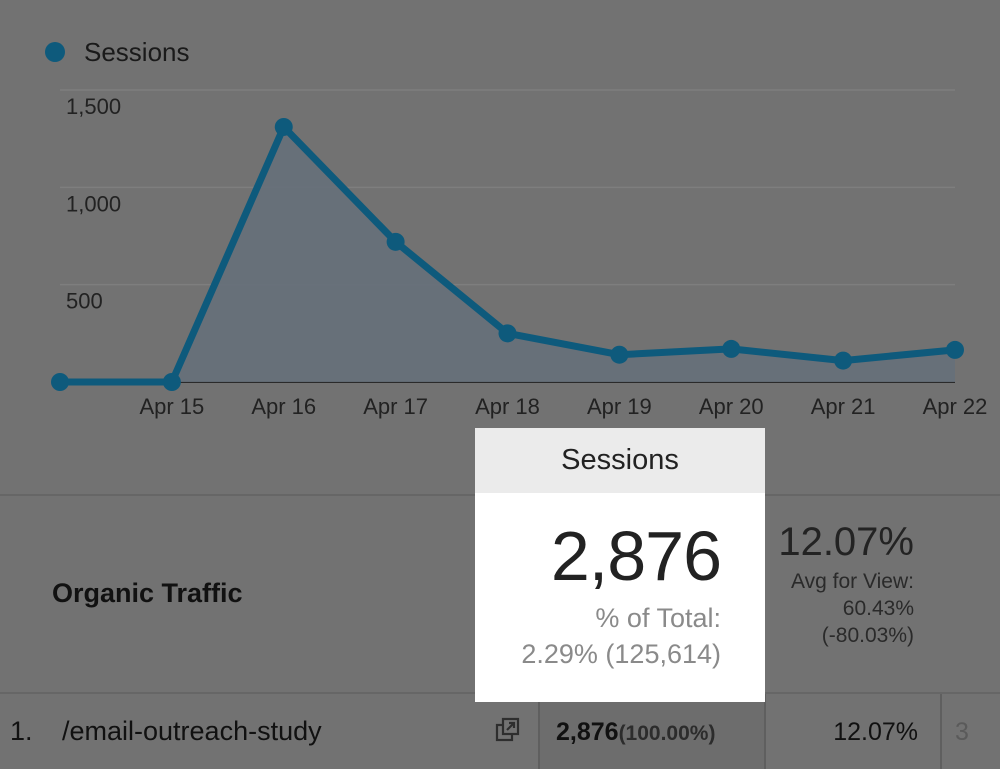 The image size is (1000, 769). I want to click on row-page-link: /email-outreach-study, so click(192, 731).